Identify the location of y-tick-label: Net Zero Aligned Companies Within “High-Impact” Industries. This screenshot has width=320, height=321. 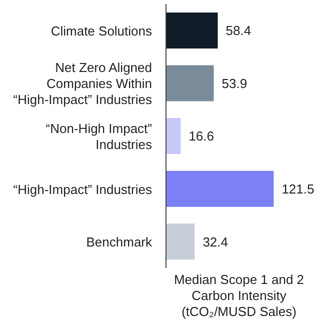
(82, 83).